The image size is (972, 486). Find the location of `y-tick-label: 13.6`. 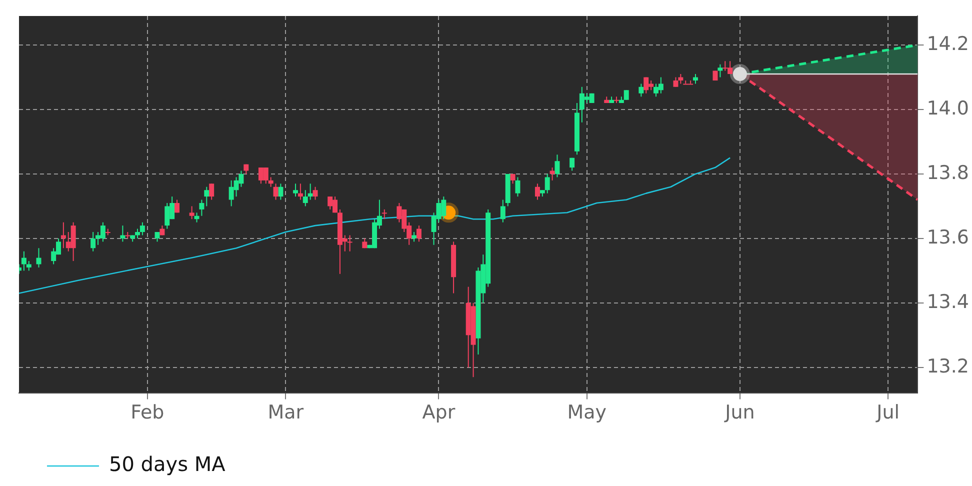

y-tick-label: 13.6 is located at coordinates (948, 237).